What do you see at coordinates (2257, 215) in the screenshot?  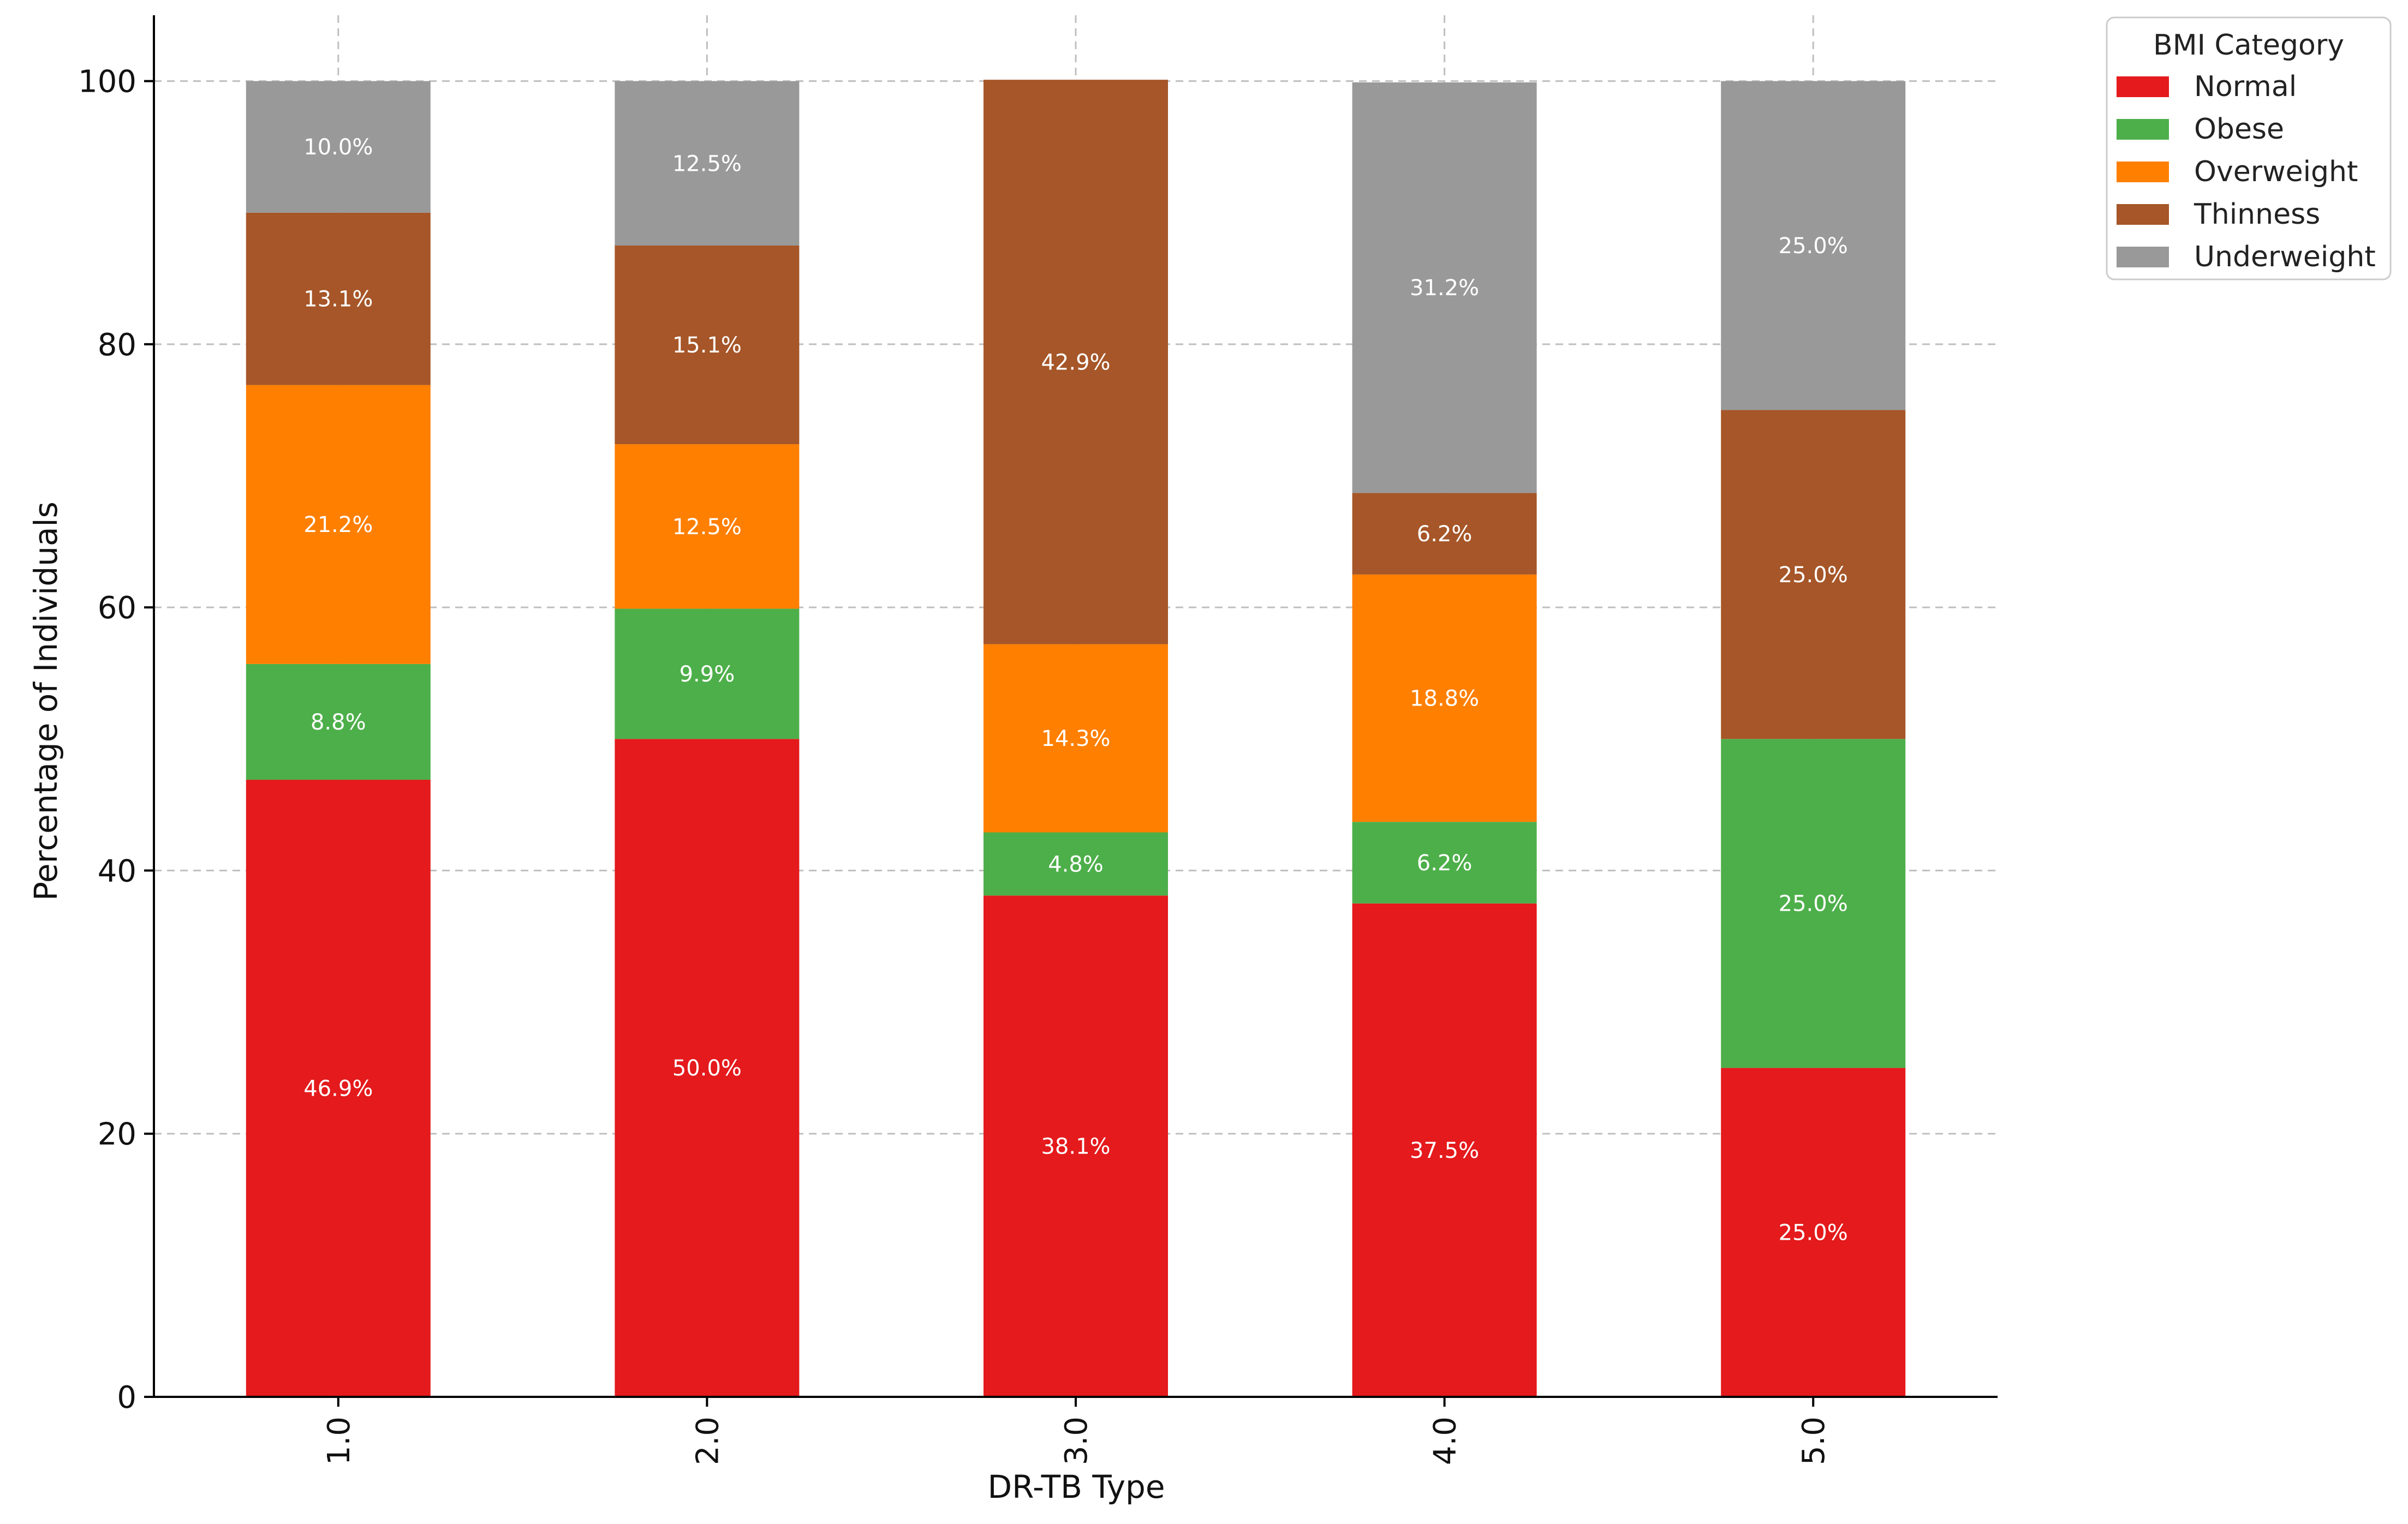 I see `legend-label-thinness: Thinness` at bounding box center [2257, 215].